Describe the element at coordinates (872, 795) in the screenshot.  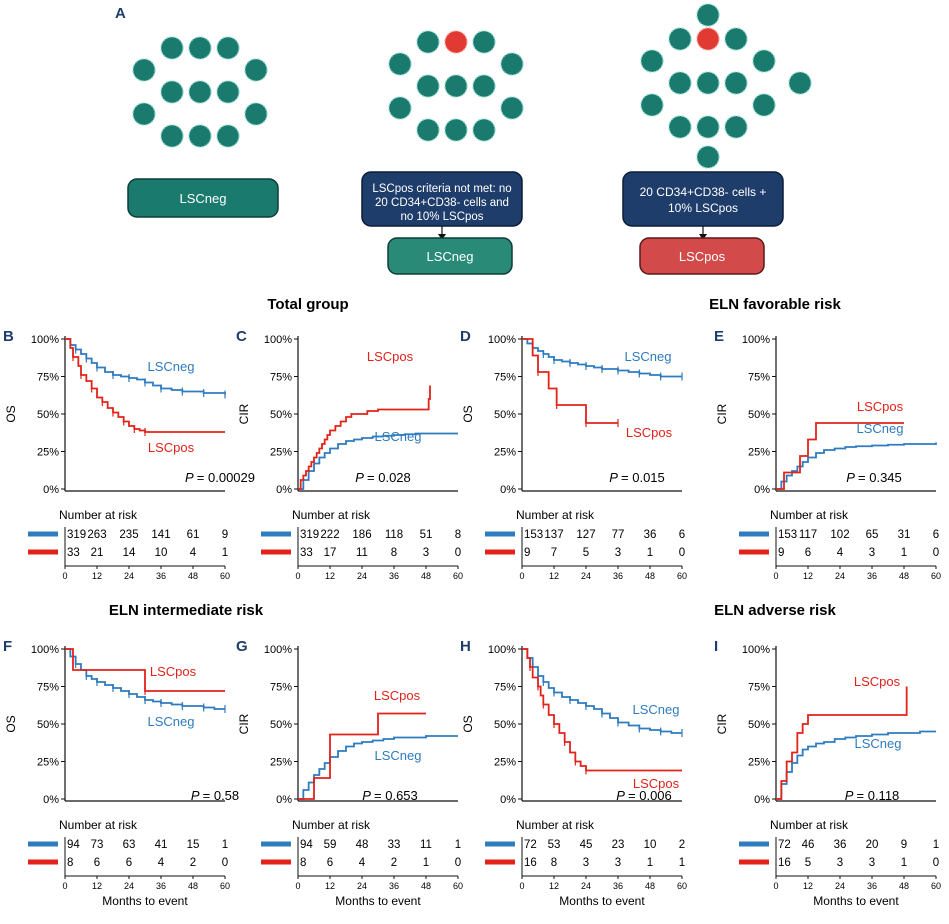
I see `p-value: P = 0.118` at that location.